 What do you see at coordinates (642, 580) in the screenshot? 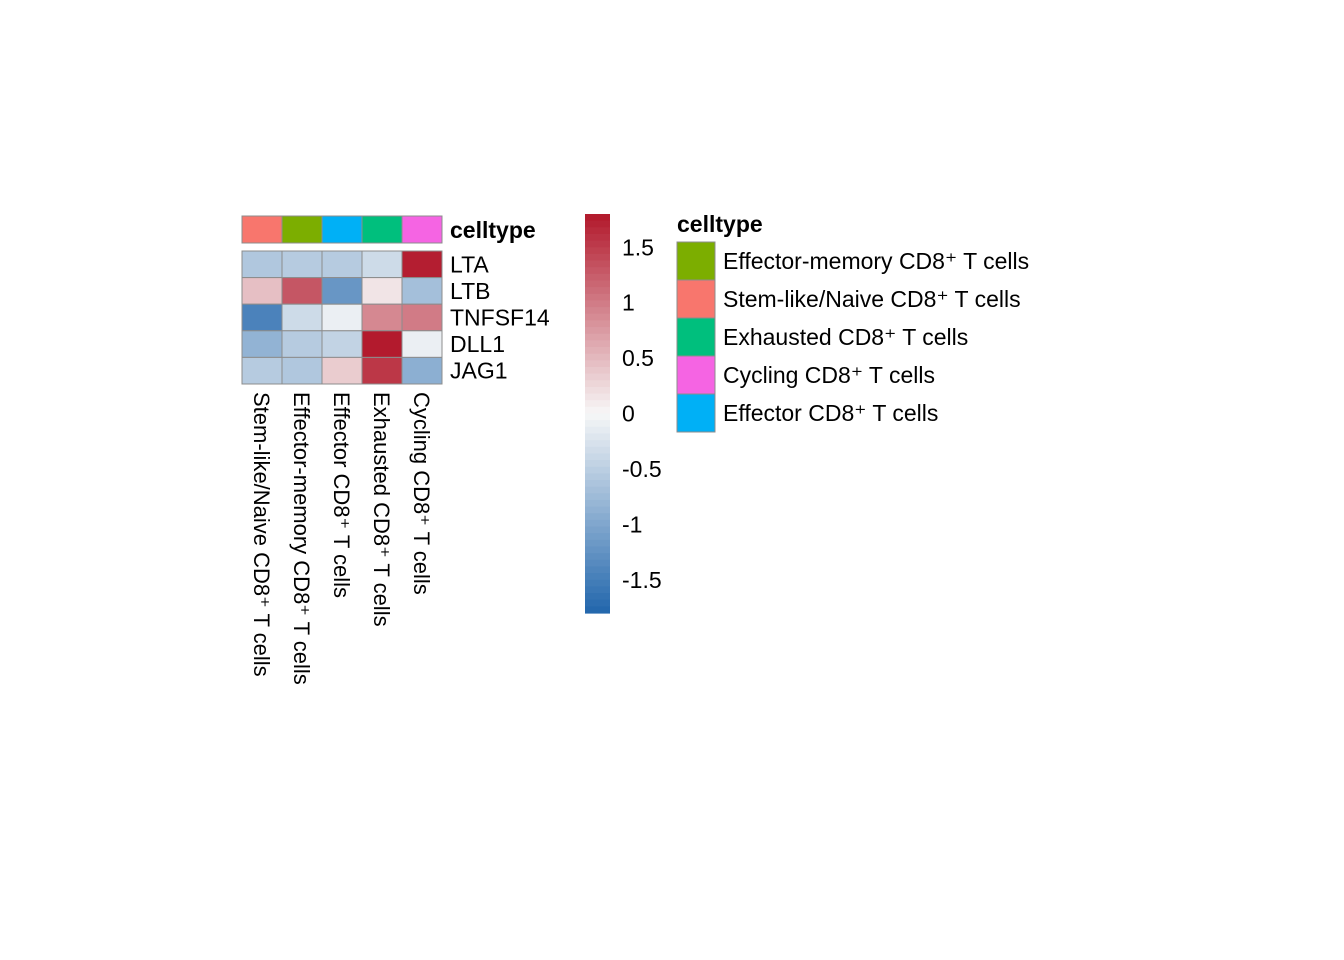
I see `color-scale-tick-label: -1.5` at bounding box center [642, 580].